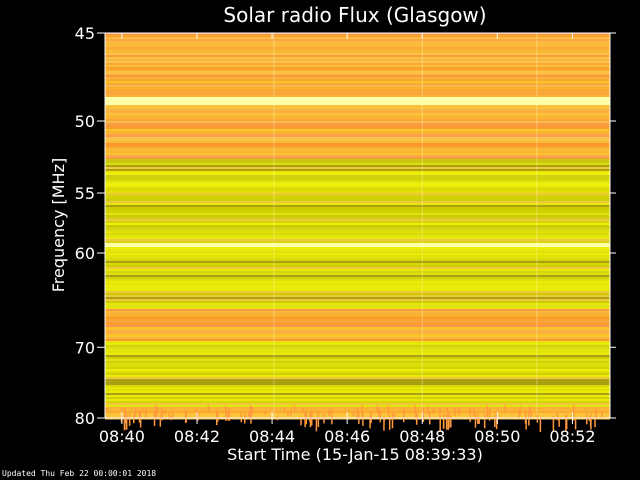  I want to click on y-tick-label: 60, so click(85, 253).